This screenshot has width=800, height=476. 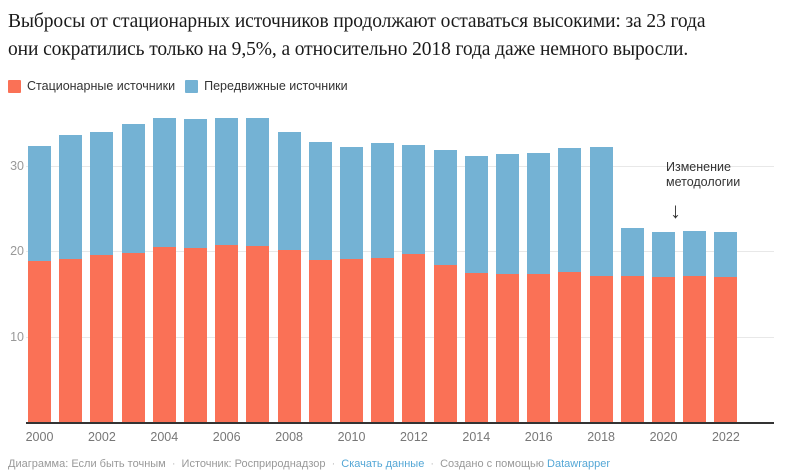 I want to click on bar-segment-mobile-2021, so click(x=695, y=253).